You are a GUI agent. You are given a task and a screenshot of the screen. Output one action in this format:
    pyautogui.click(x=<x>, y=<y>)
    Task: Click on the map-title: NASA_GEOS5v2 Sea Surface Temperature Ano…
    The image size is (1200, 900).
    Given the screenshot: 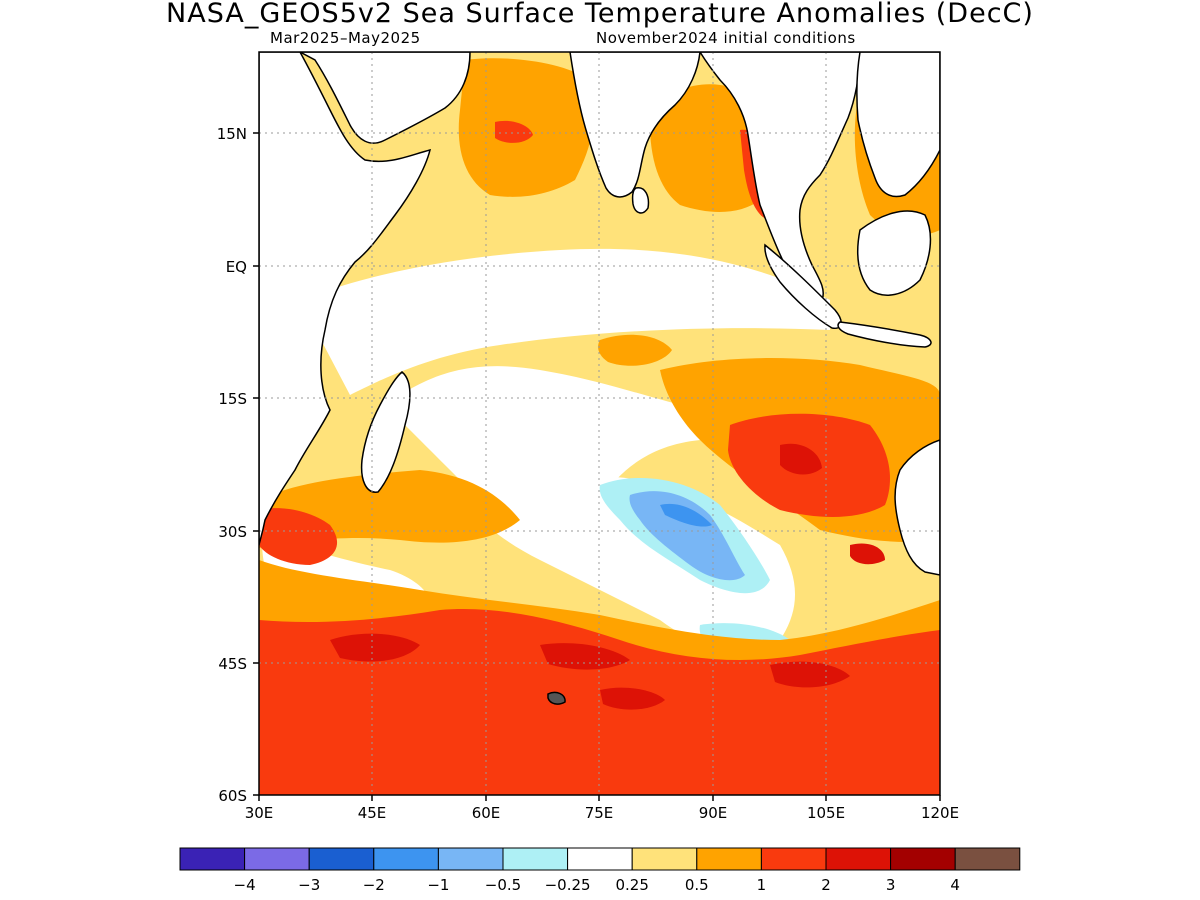 What is the action you would take?
    pyautogui.click(x=600, y=14)
    